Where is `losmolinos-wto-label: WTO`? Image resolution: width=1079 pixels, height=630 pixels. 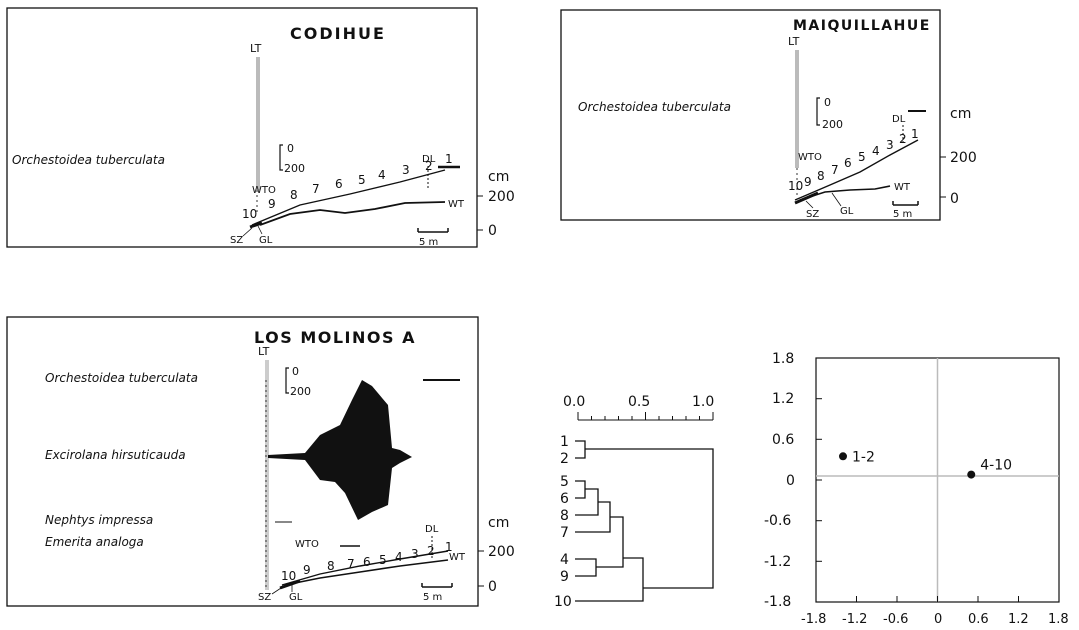 losmolinos-wto-label: WTO is located at coordinates (307, 544).